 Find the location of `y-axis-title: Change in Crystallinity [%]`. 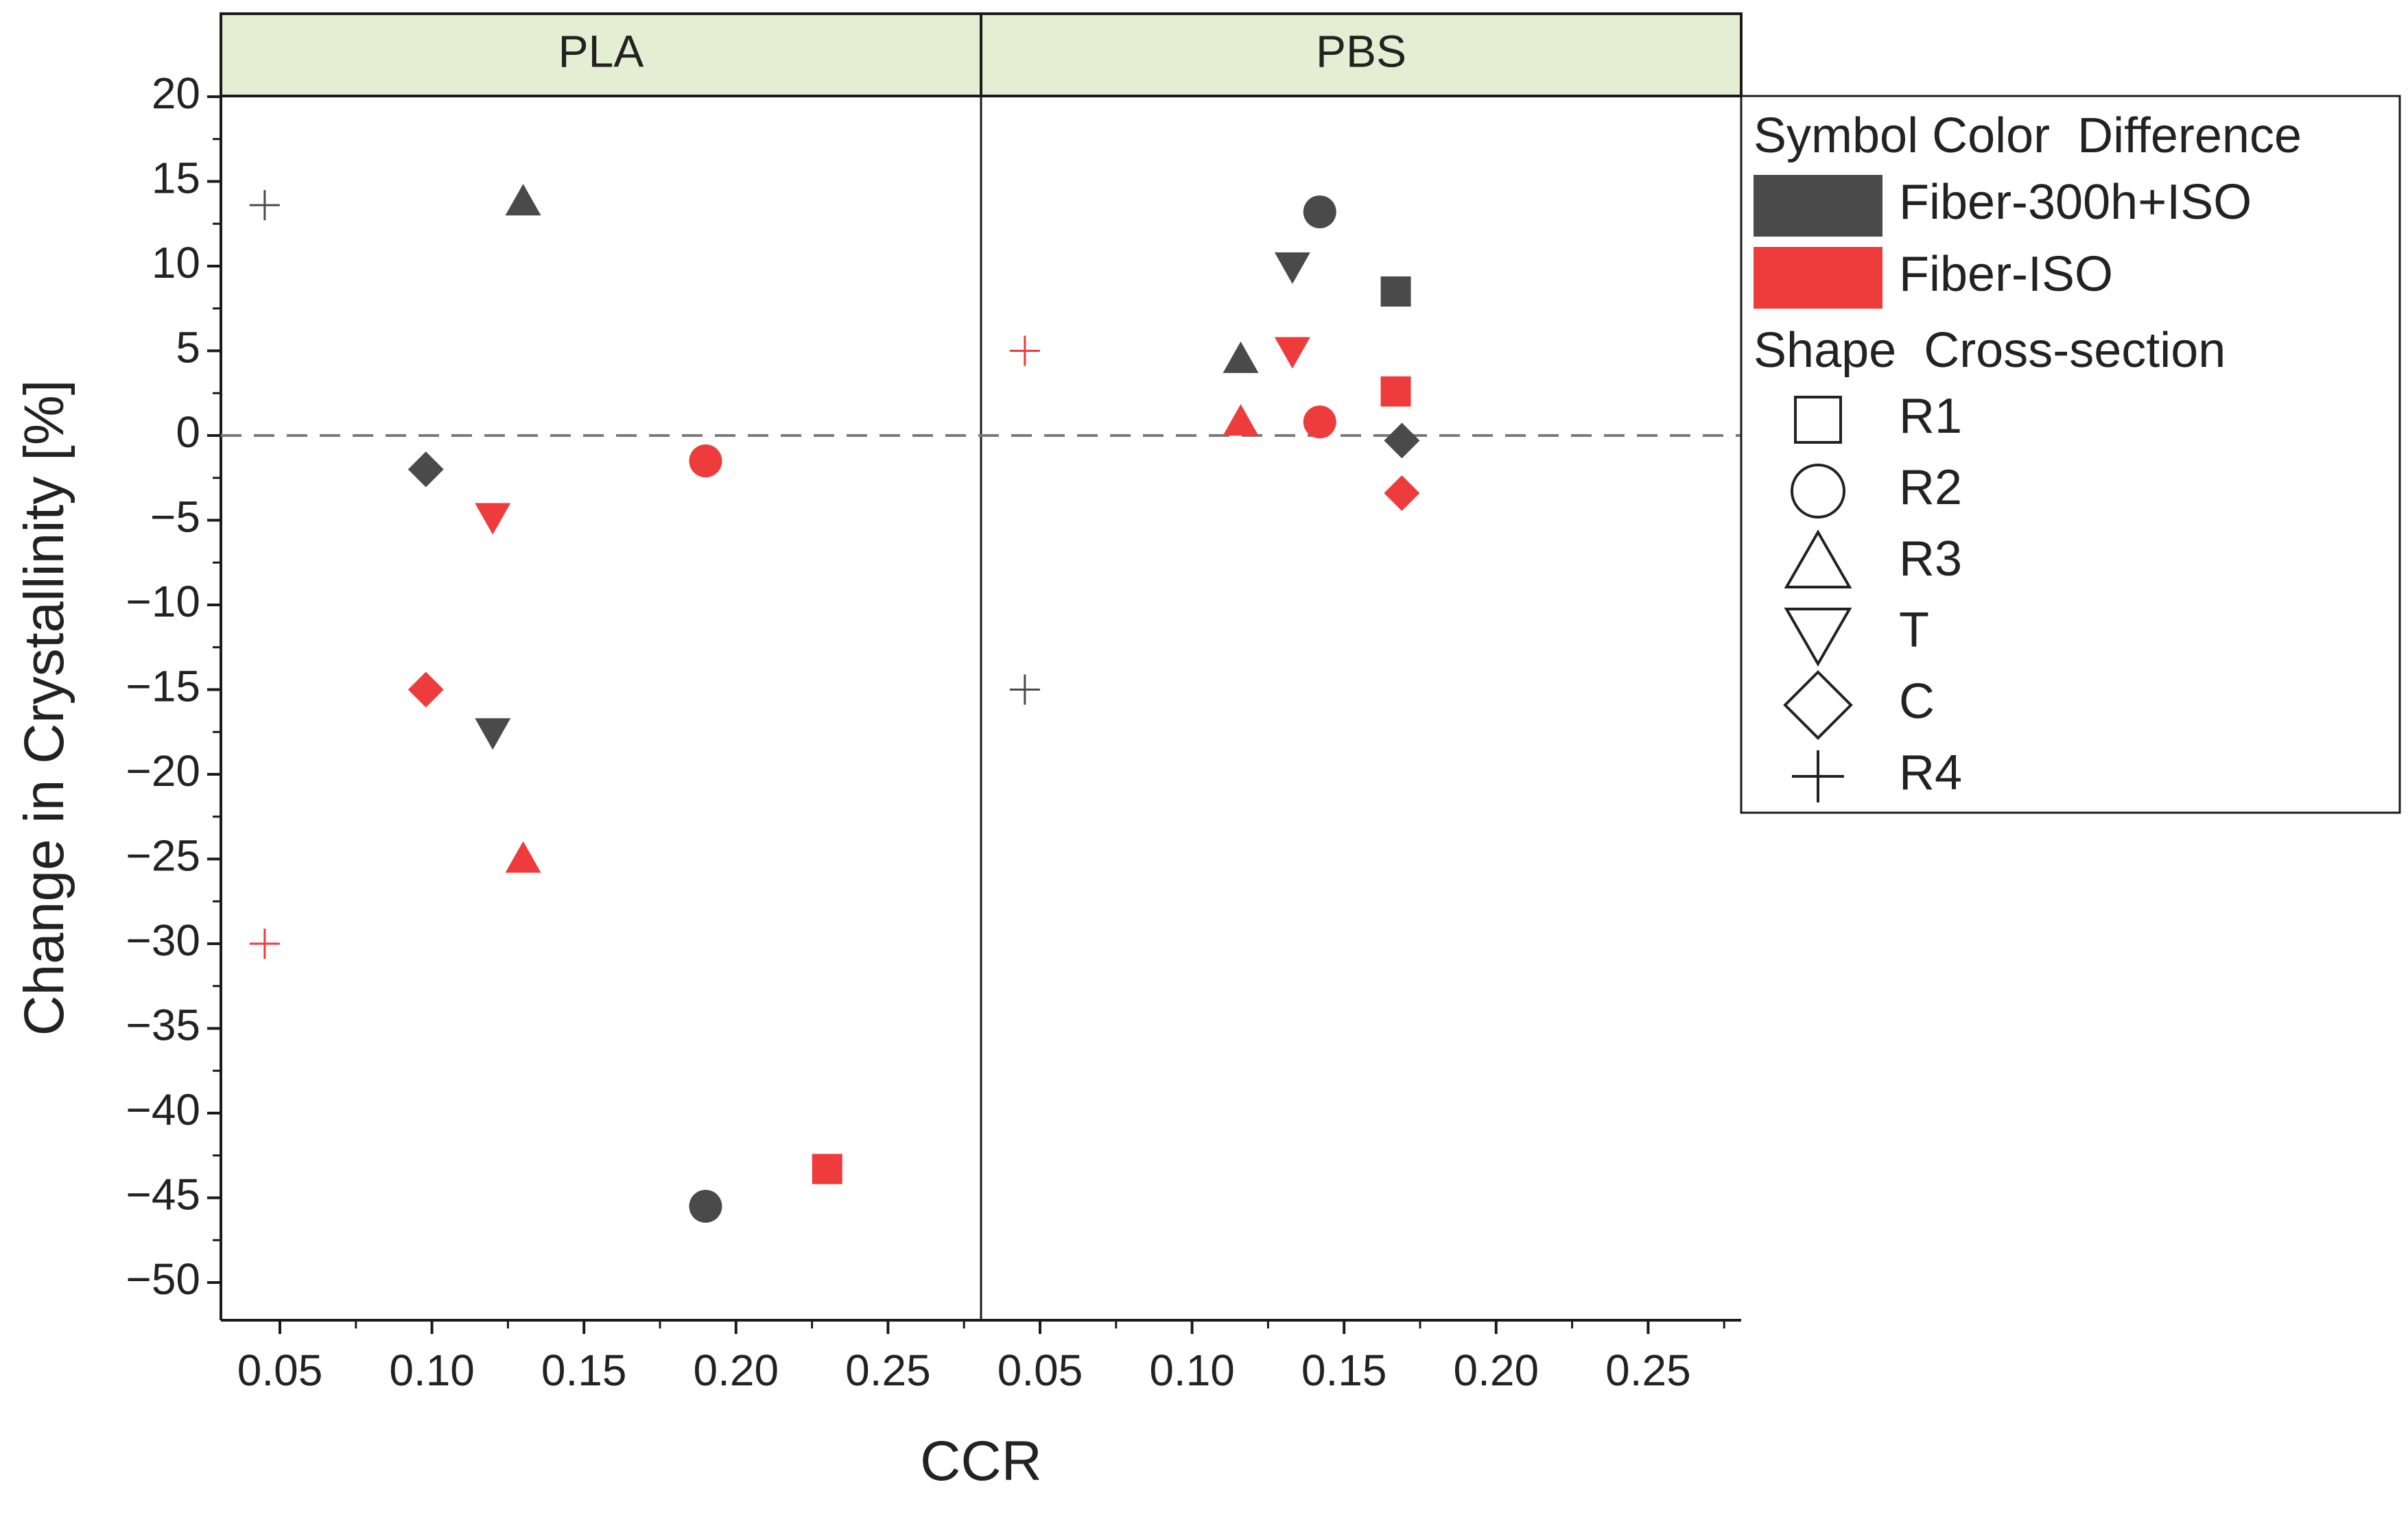

y-axis-title: Change in Crystallinity [%] is located at coordinates (44, 707).